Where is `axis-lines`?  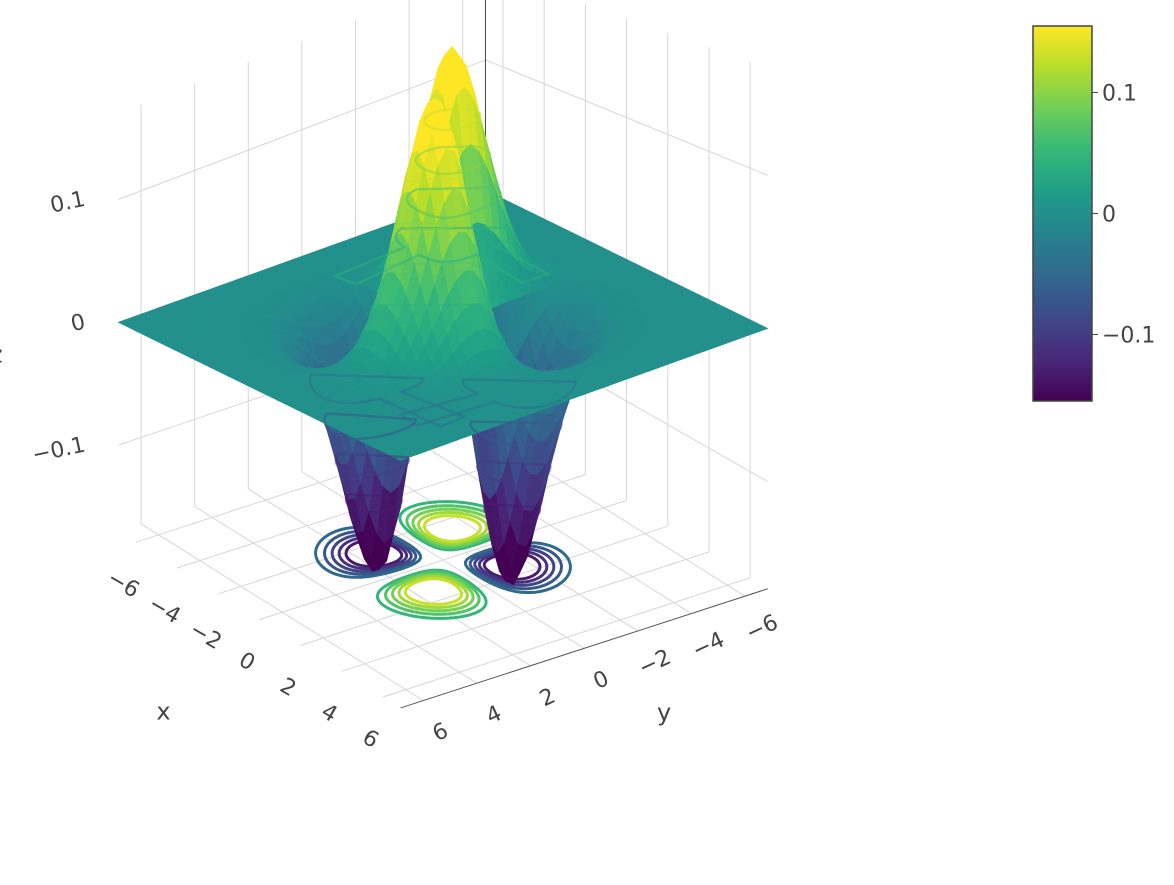 axis-lines is located at coordinates (584, 648).